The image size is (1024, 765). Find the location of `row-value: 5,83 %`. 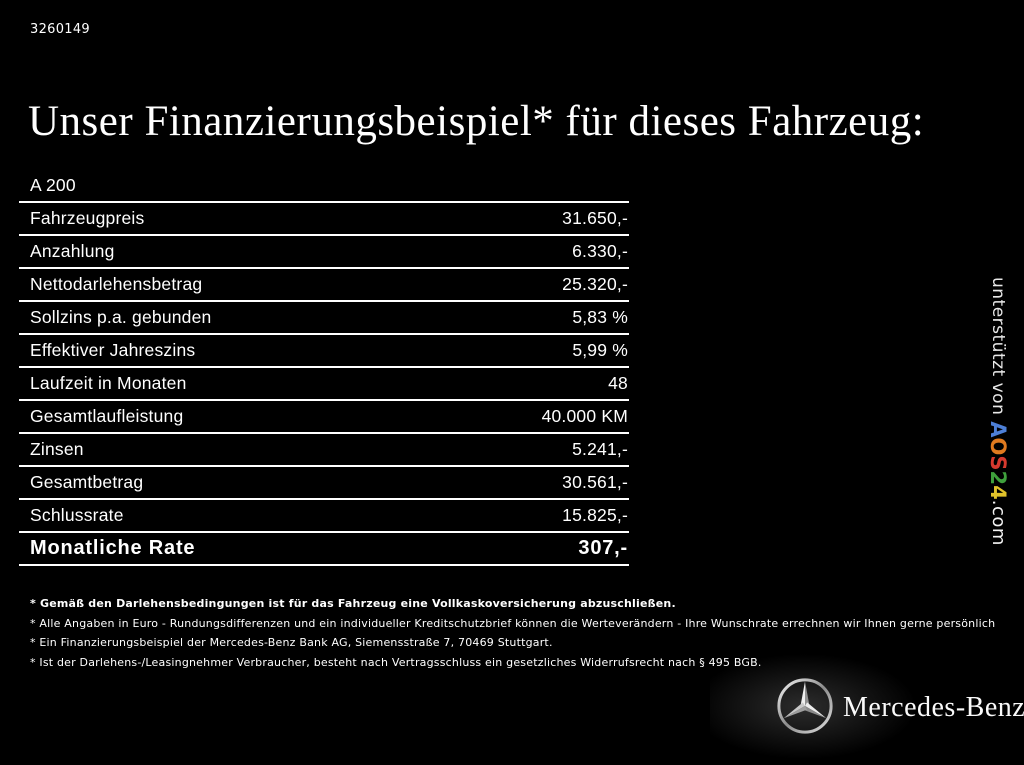

row-value: 5,83 % is located at coordinates (600, 317).